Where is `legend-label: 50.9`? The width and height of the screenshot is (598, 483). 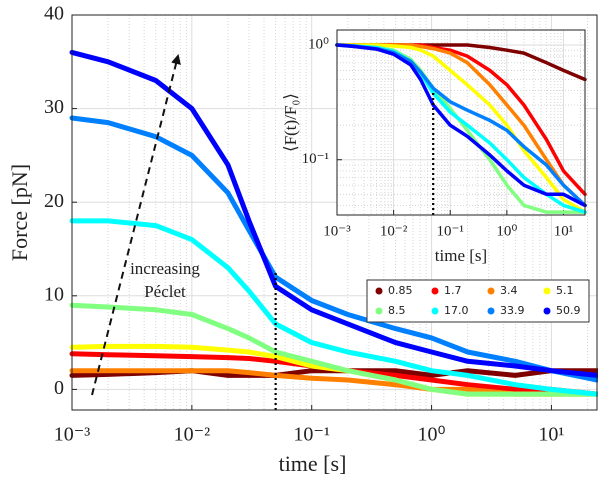
legend-label: 50.9 is located at coordinates (568, 310).